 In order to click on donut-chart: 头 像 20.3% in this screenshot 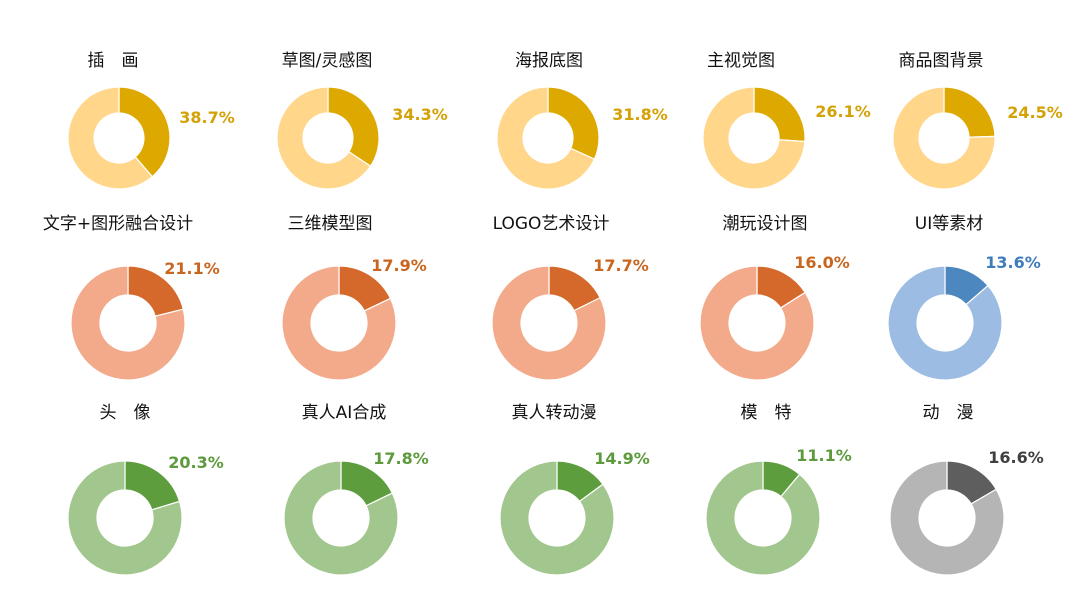, I will do `click(145, 489)`.